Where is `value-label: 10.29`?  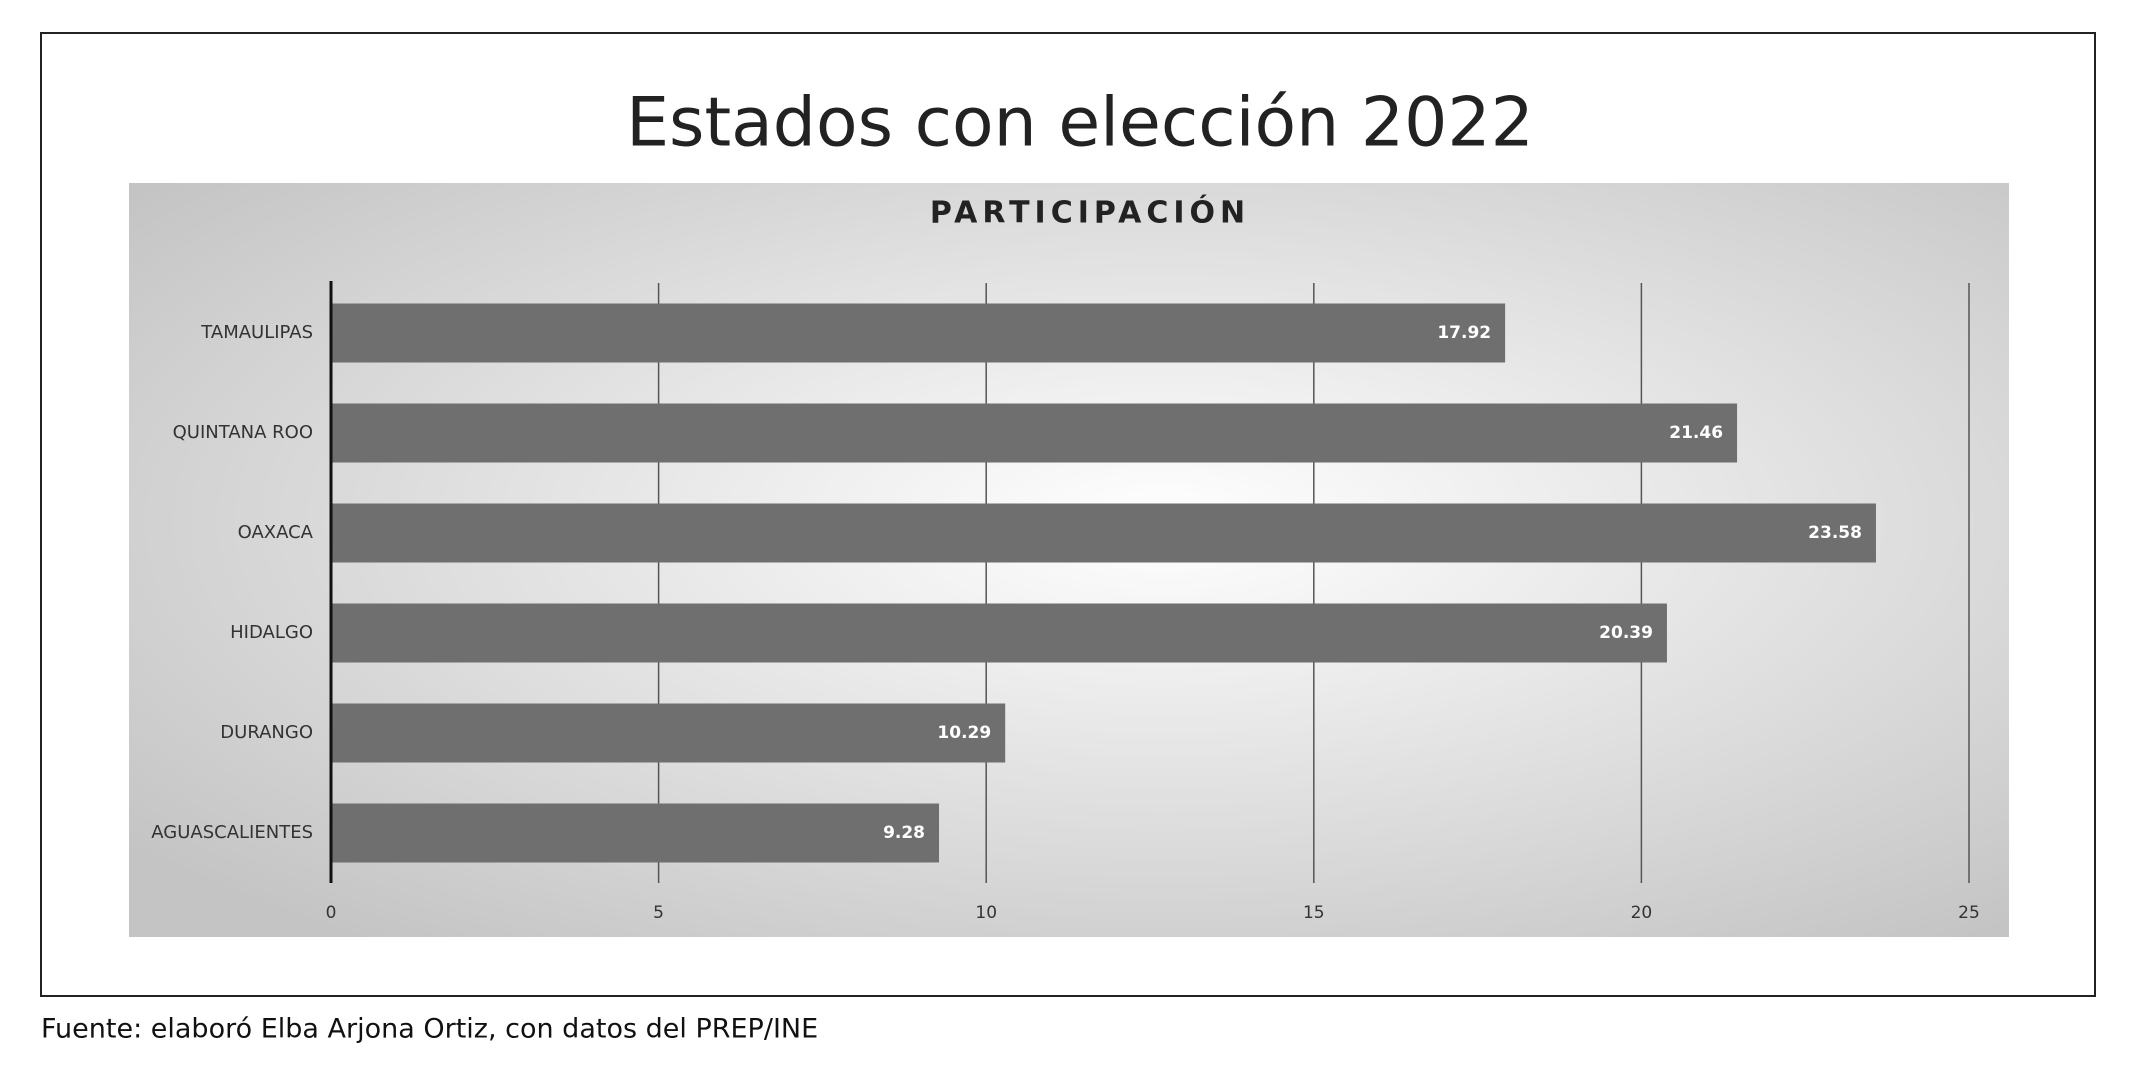
value-label: 10.29 is located at coordinates (964, 733).